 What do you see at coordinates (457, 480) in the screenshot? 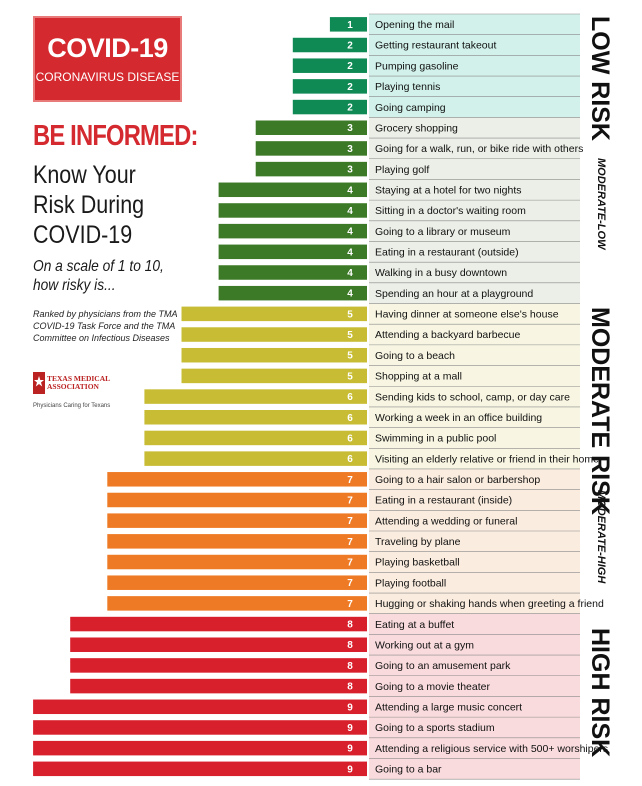
I see `activity-label: Going to a hair salon or barbershop` at bounding box center [457, 480].